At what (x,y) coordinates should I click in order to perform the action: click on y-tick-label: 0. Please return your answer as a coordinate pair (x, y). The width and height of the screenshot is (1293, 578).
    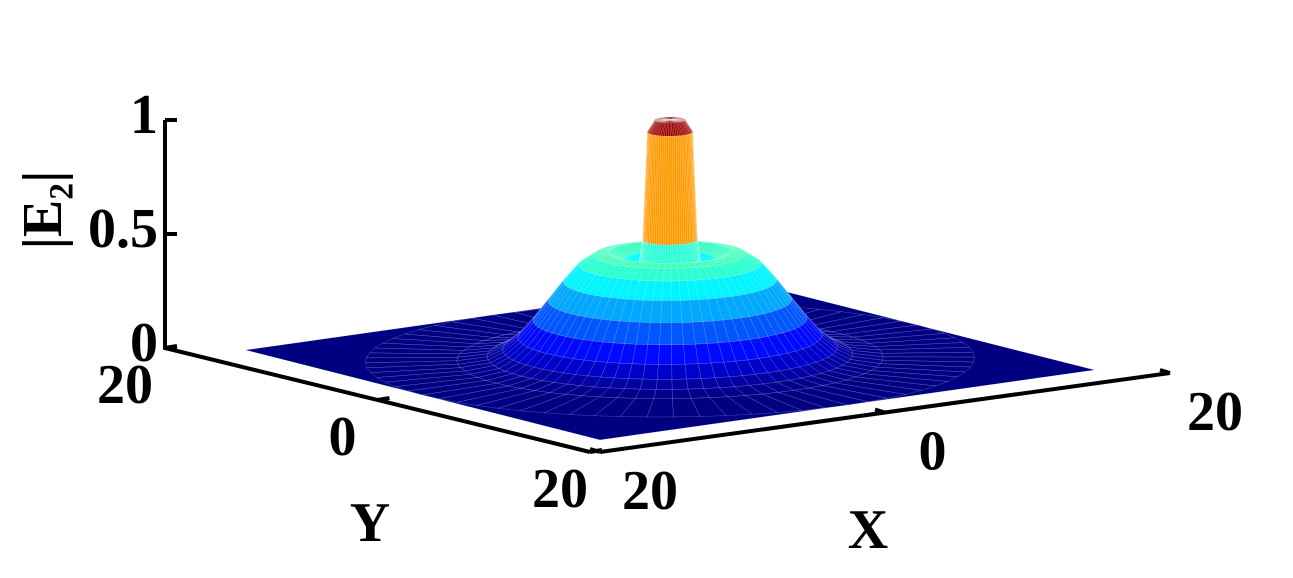
    Looking at the image, I should click on (343, 437).